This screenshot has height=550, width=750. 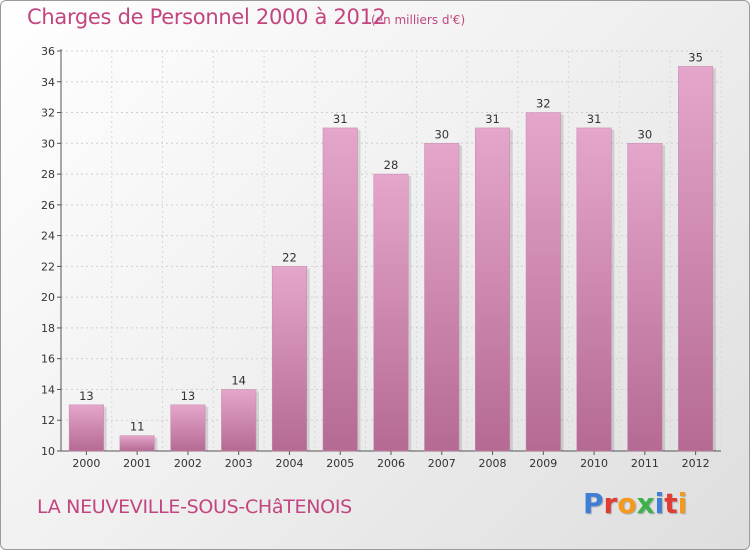 I want to click on logo-letter: t, so click(x=671, y=503).